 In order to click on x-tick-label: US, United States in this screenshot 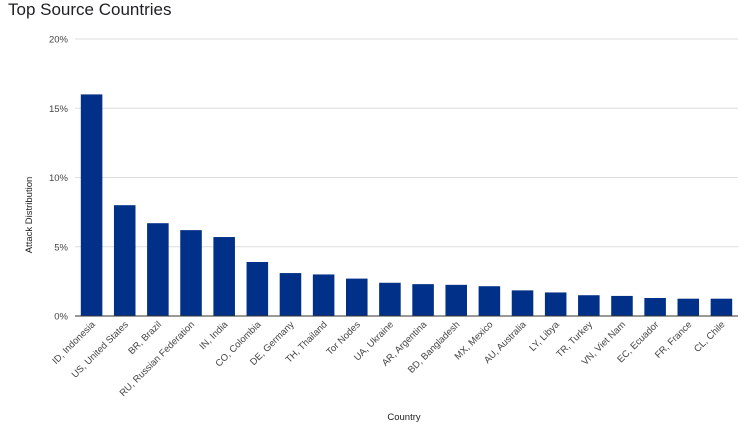, I will do `click(100, 349)`.